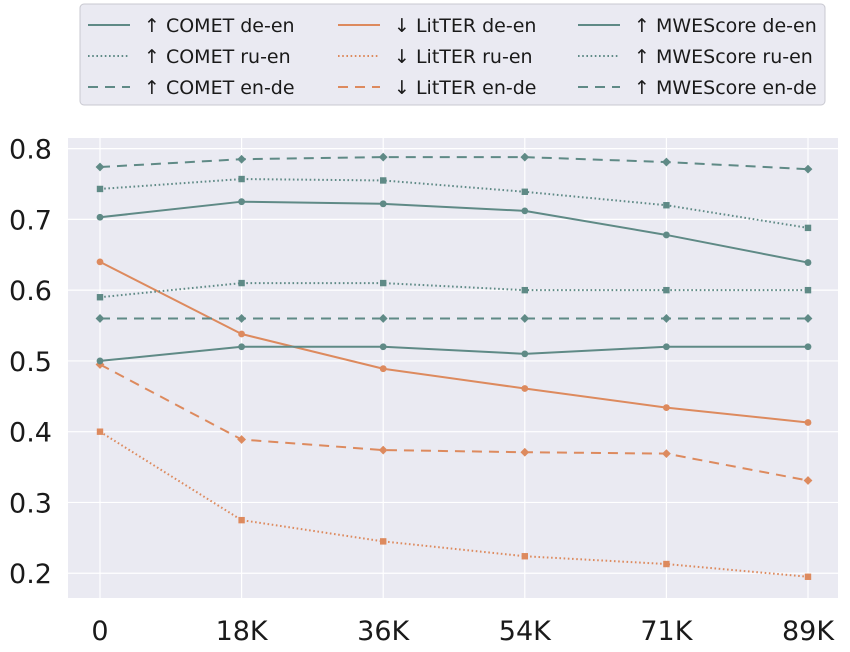  What do you see at coordinates (30, 574) in the screenshot?
I see `y-tick-label: 0.2` at bounding box center [30, 574].